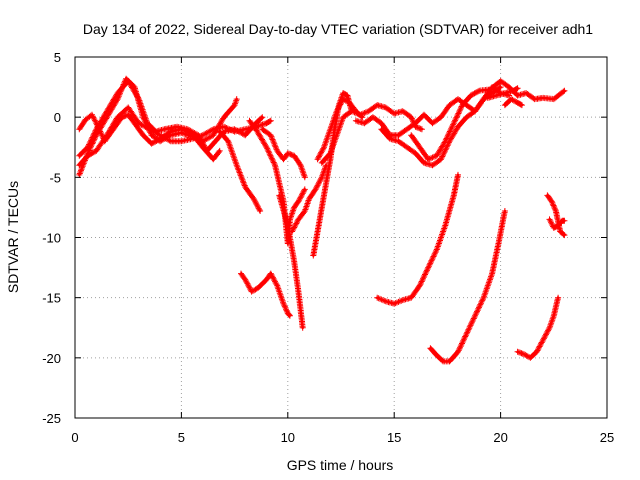 The width and height of the screenshot is (640, 480). What do you see at coordinates (181, 437) in the screenshot?
I see `x-tick-label: 5` at bounding box center [181, 437].